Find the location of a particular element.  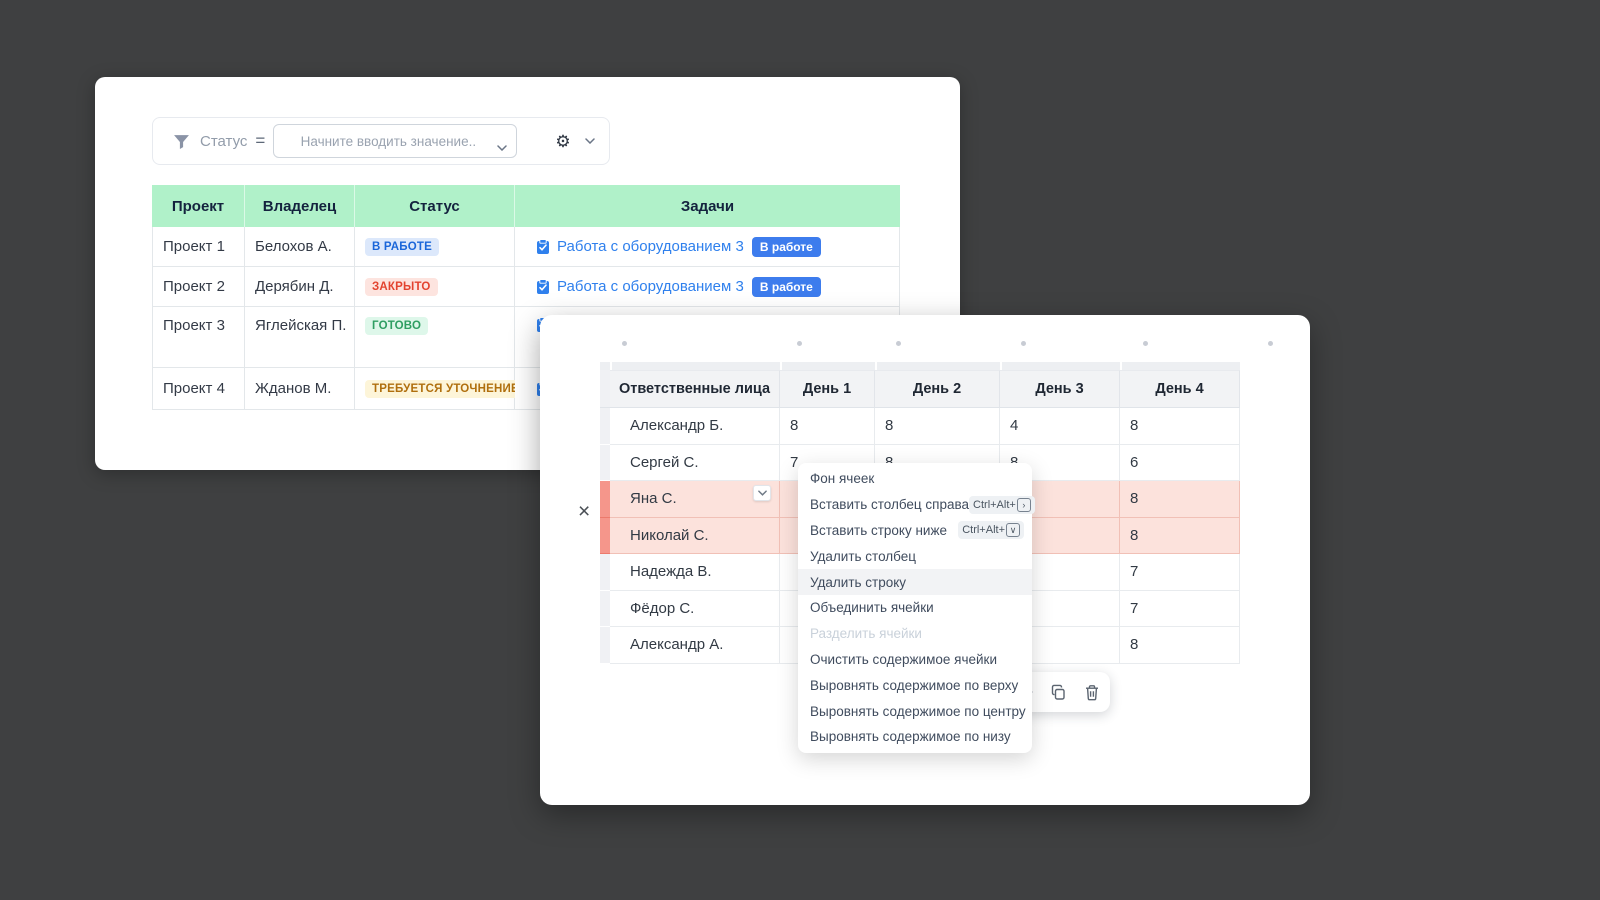

responsible-cell: Яна С. is located at coordinates (695, 499).